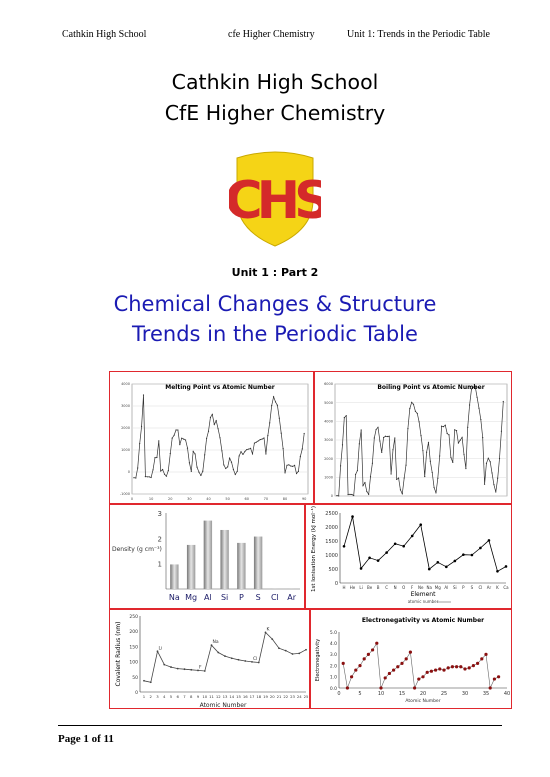  What do you see at coordinates (420, 441) in the screenshot?
I see `boiling-series-line` at bounding box center [420, 441].